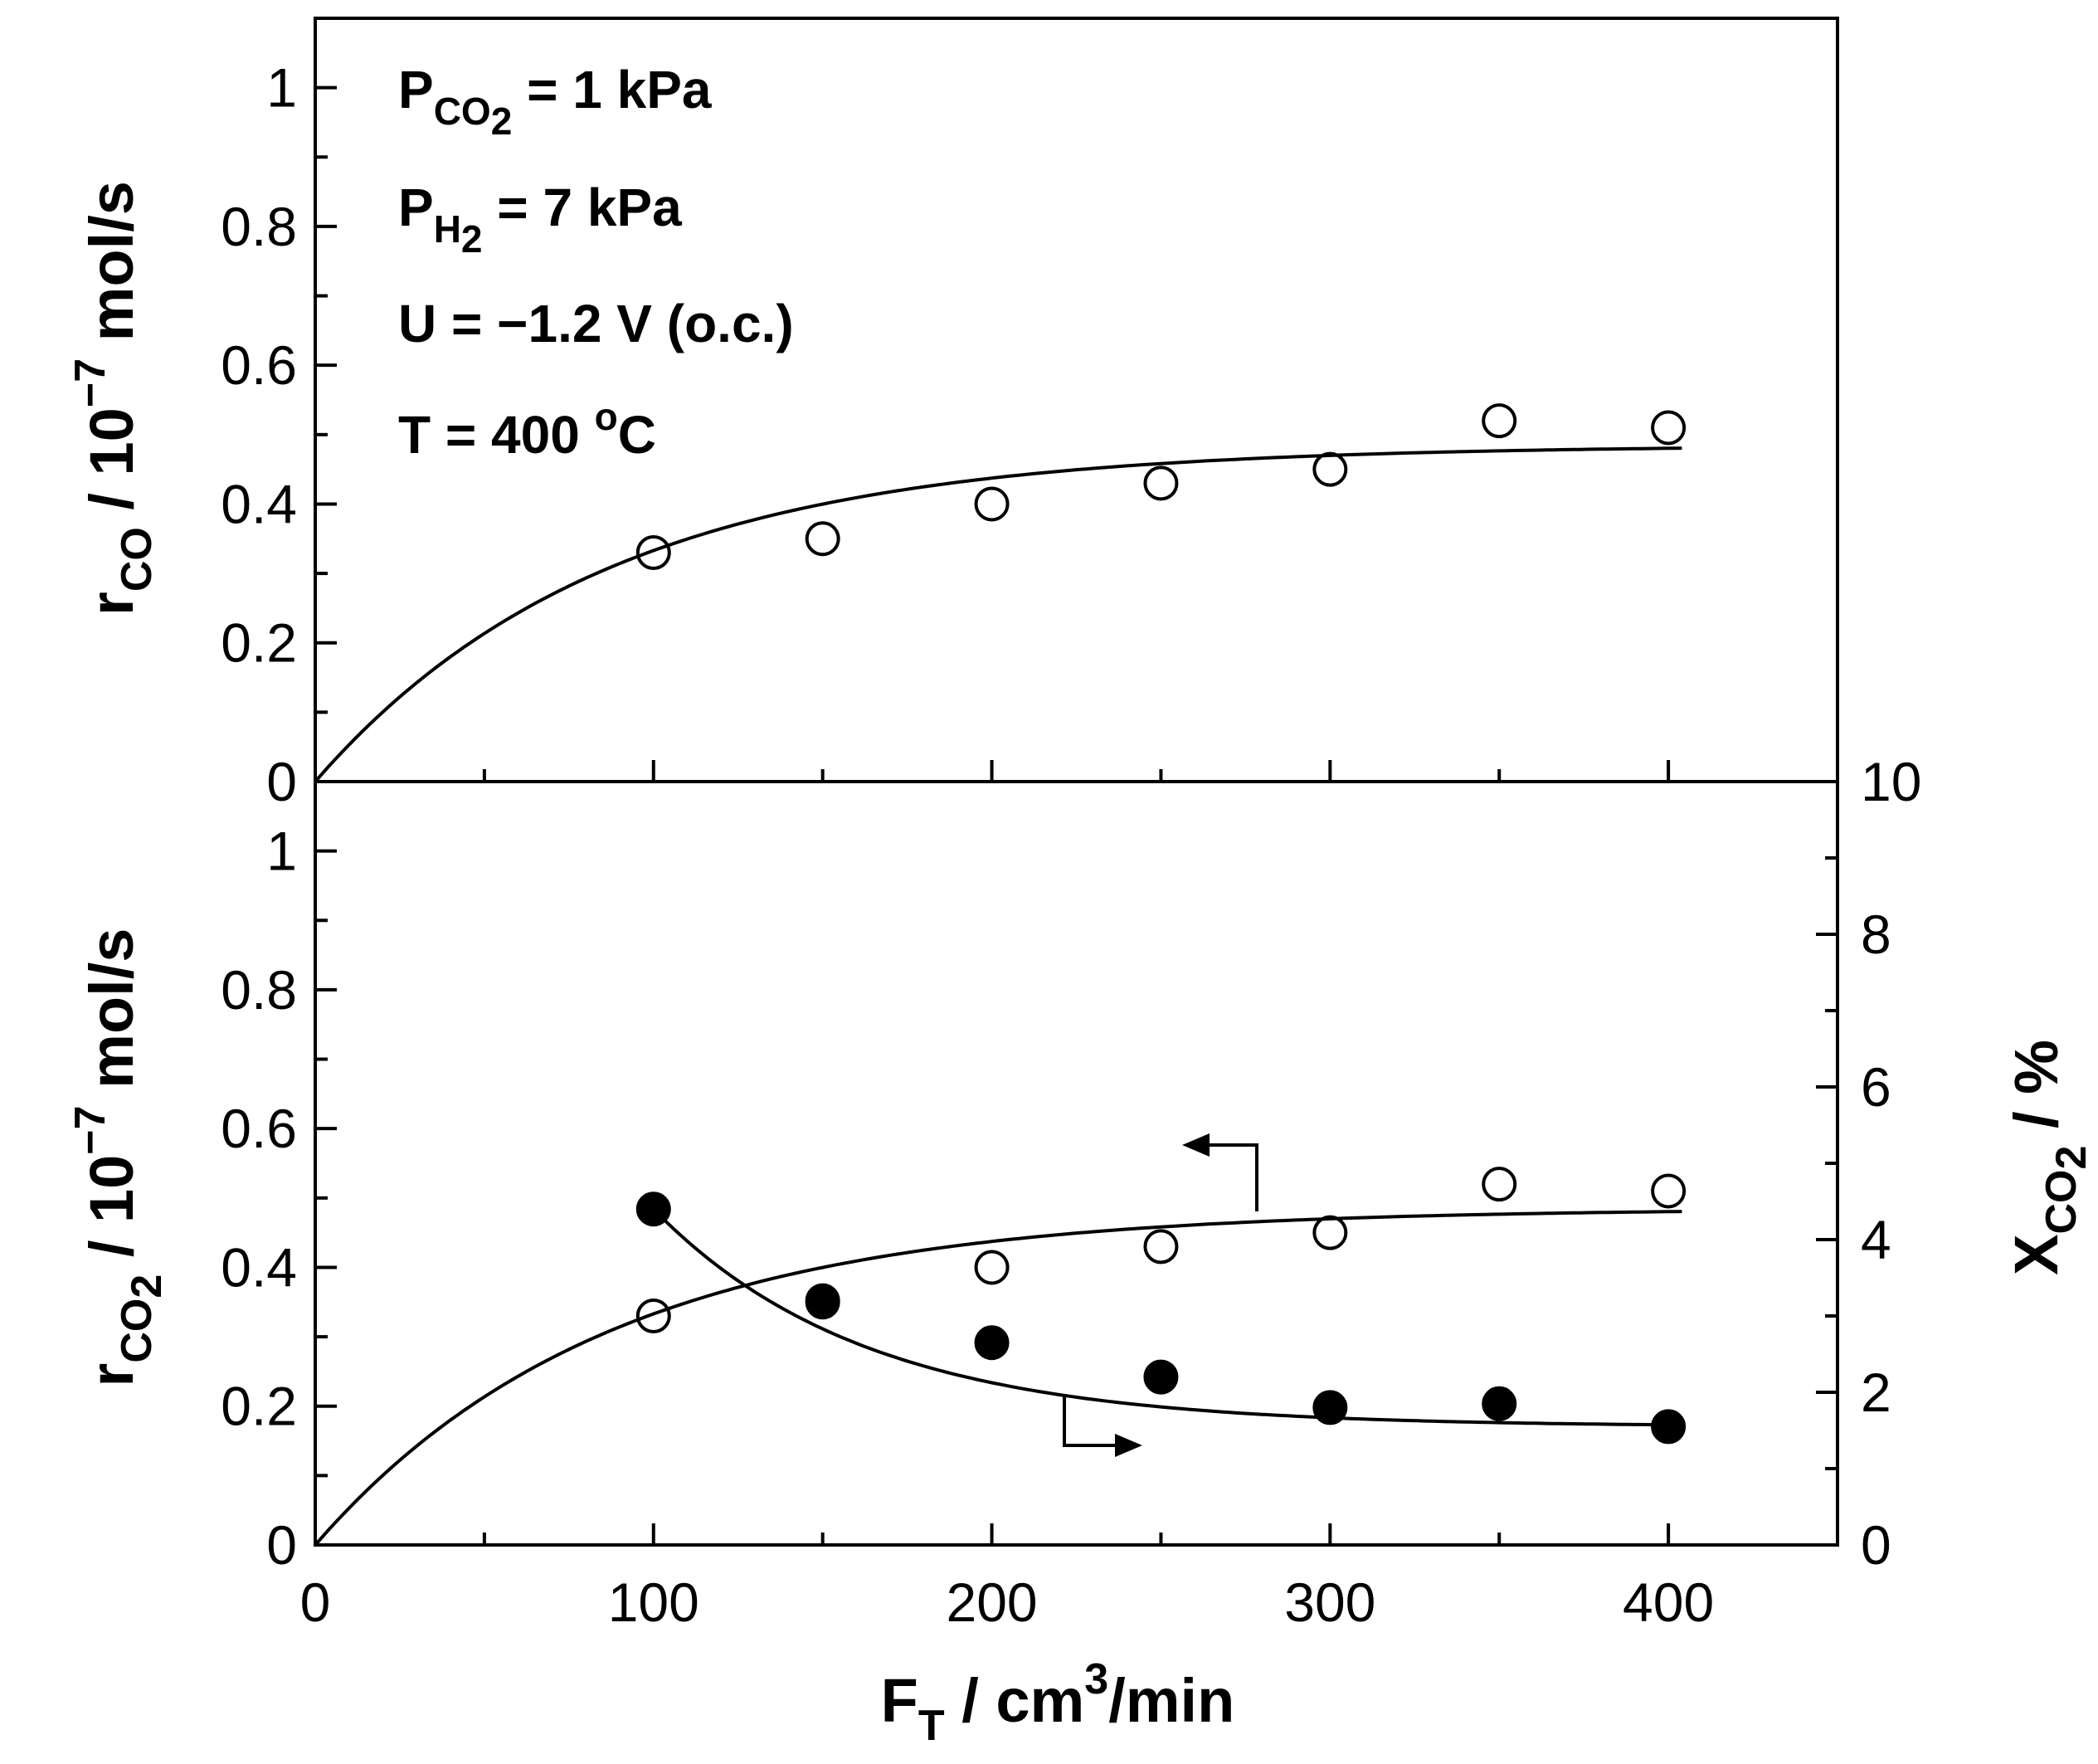 The height and width of the screenshot is (1764, 2098). Describe the element at coordinates (1102, 1425) in the screenshot. I see `arrow-right-axis-indicator` at that location.